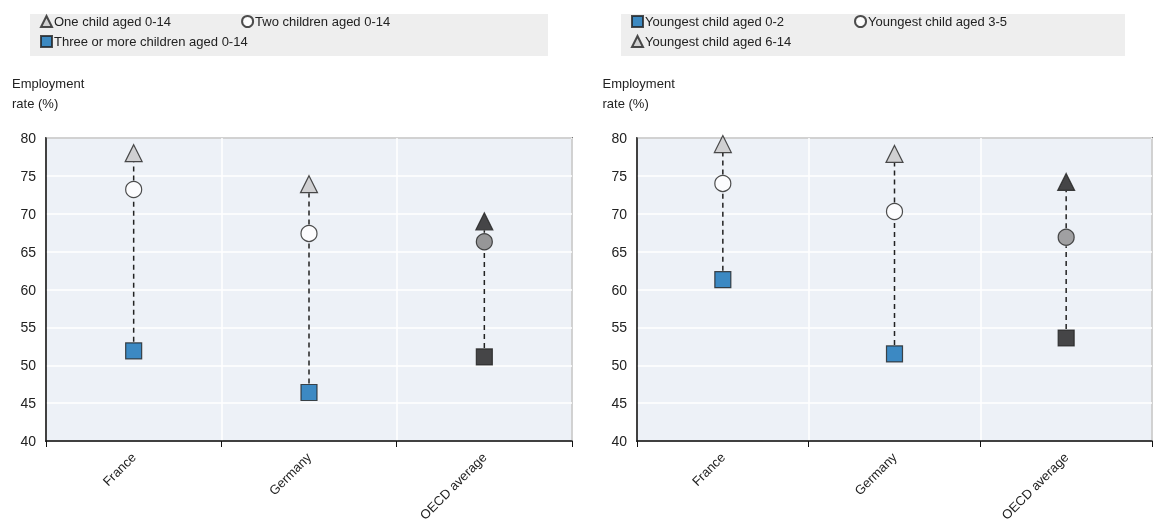 The width and height of the screenshot is (1155, 532). What do you see at coordinates (151, 41) in the screenshot?
I see `legend-label: Three or more children aged 0-14` at bounding box center [151, 41].